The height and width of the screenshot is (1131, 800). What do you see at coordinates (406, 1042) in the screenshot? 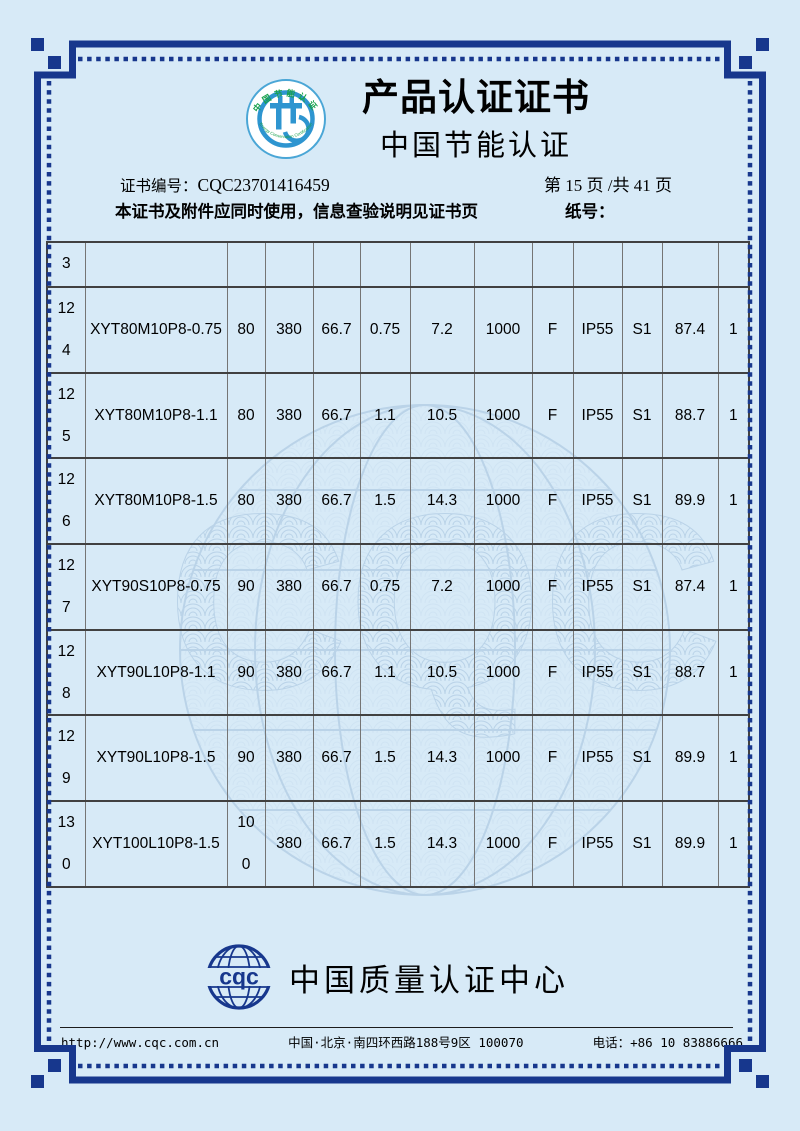
I see `address: 中国·北京·南四环西路188号9区 100070` at bounding box center [406, 1042].